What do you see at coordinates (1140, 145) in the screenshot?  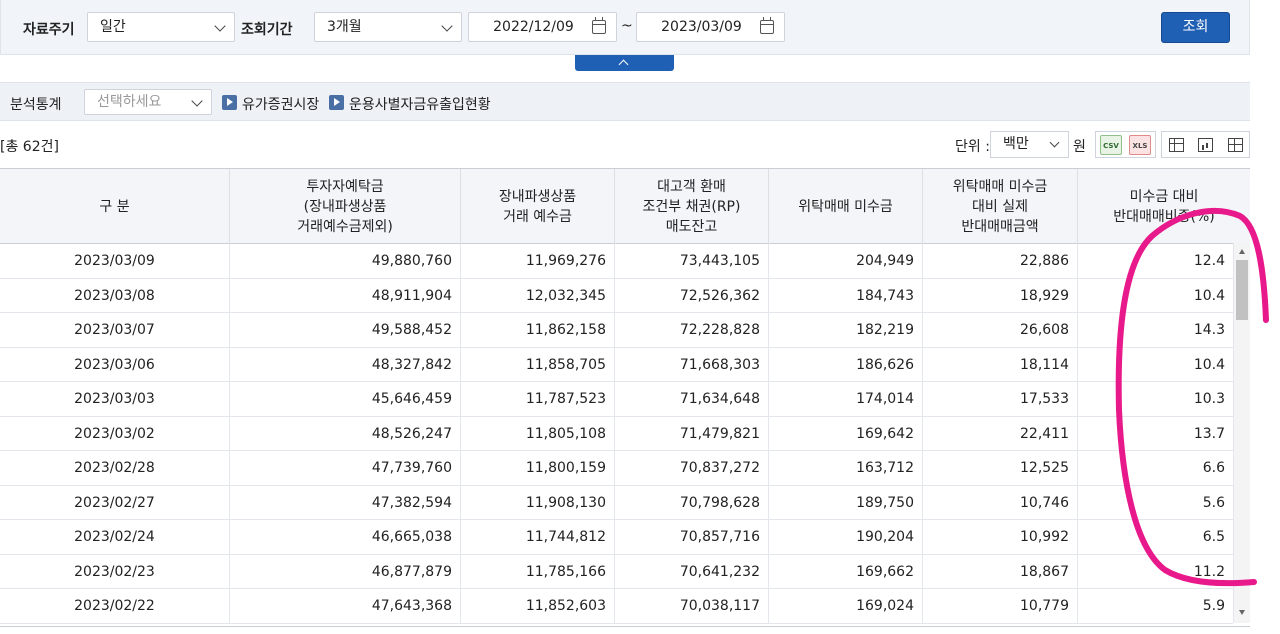 I see `xls-download-icon: XLS` at bounding box center [1140, 145].